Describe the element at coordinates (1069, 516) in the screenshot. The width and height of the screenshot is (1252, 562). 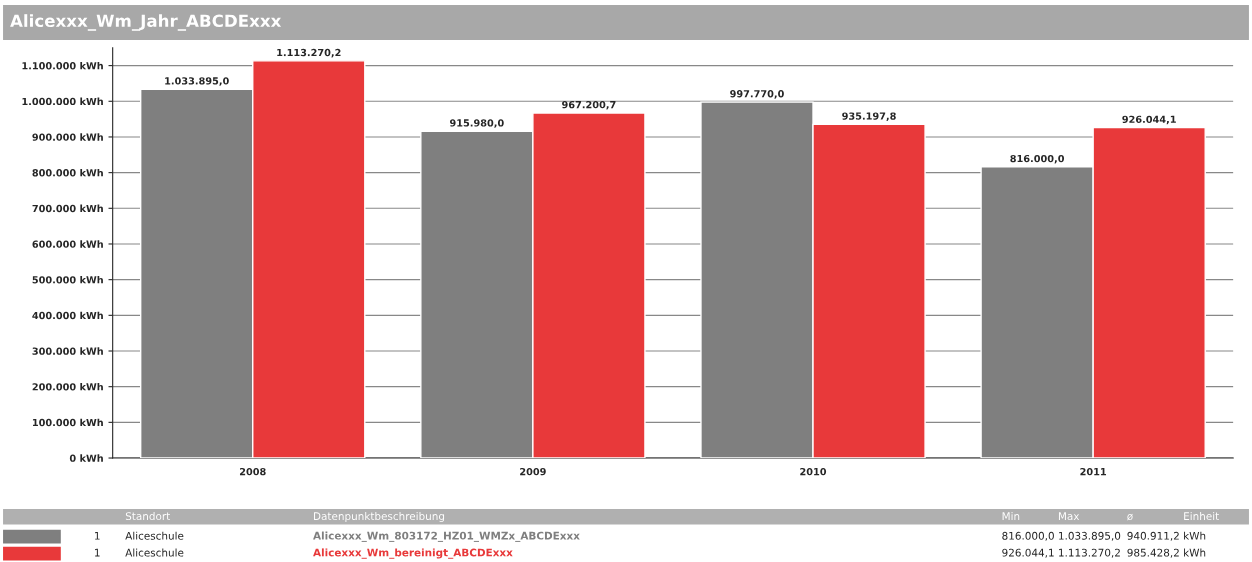
I see `text: Max` at that location.